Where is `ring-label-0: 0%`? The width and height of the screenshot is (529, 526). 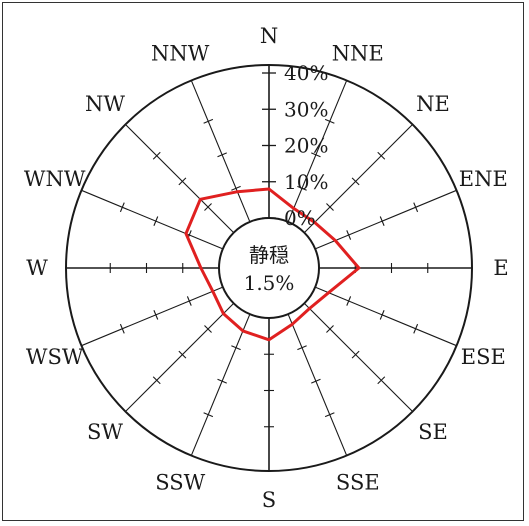
ring-label-0: 0% is located at coordinates (300, 218).